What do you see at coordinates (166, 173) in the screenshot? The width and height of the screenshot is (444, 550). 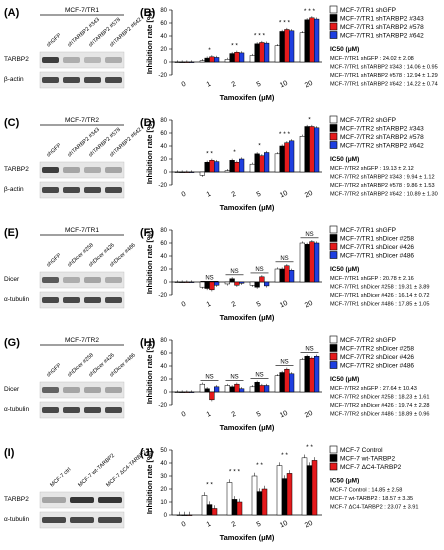 I see `y-tick-label: 0` at bounding box center [166, 173].